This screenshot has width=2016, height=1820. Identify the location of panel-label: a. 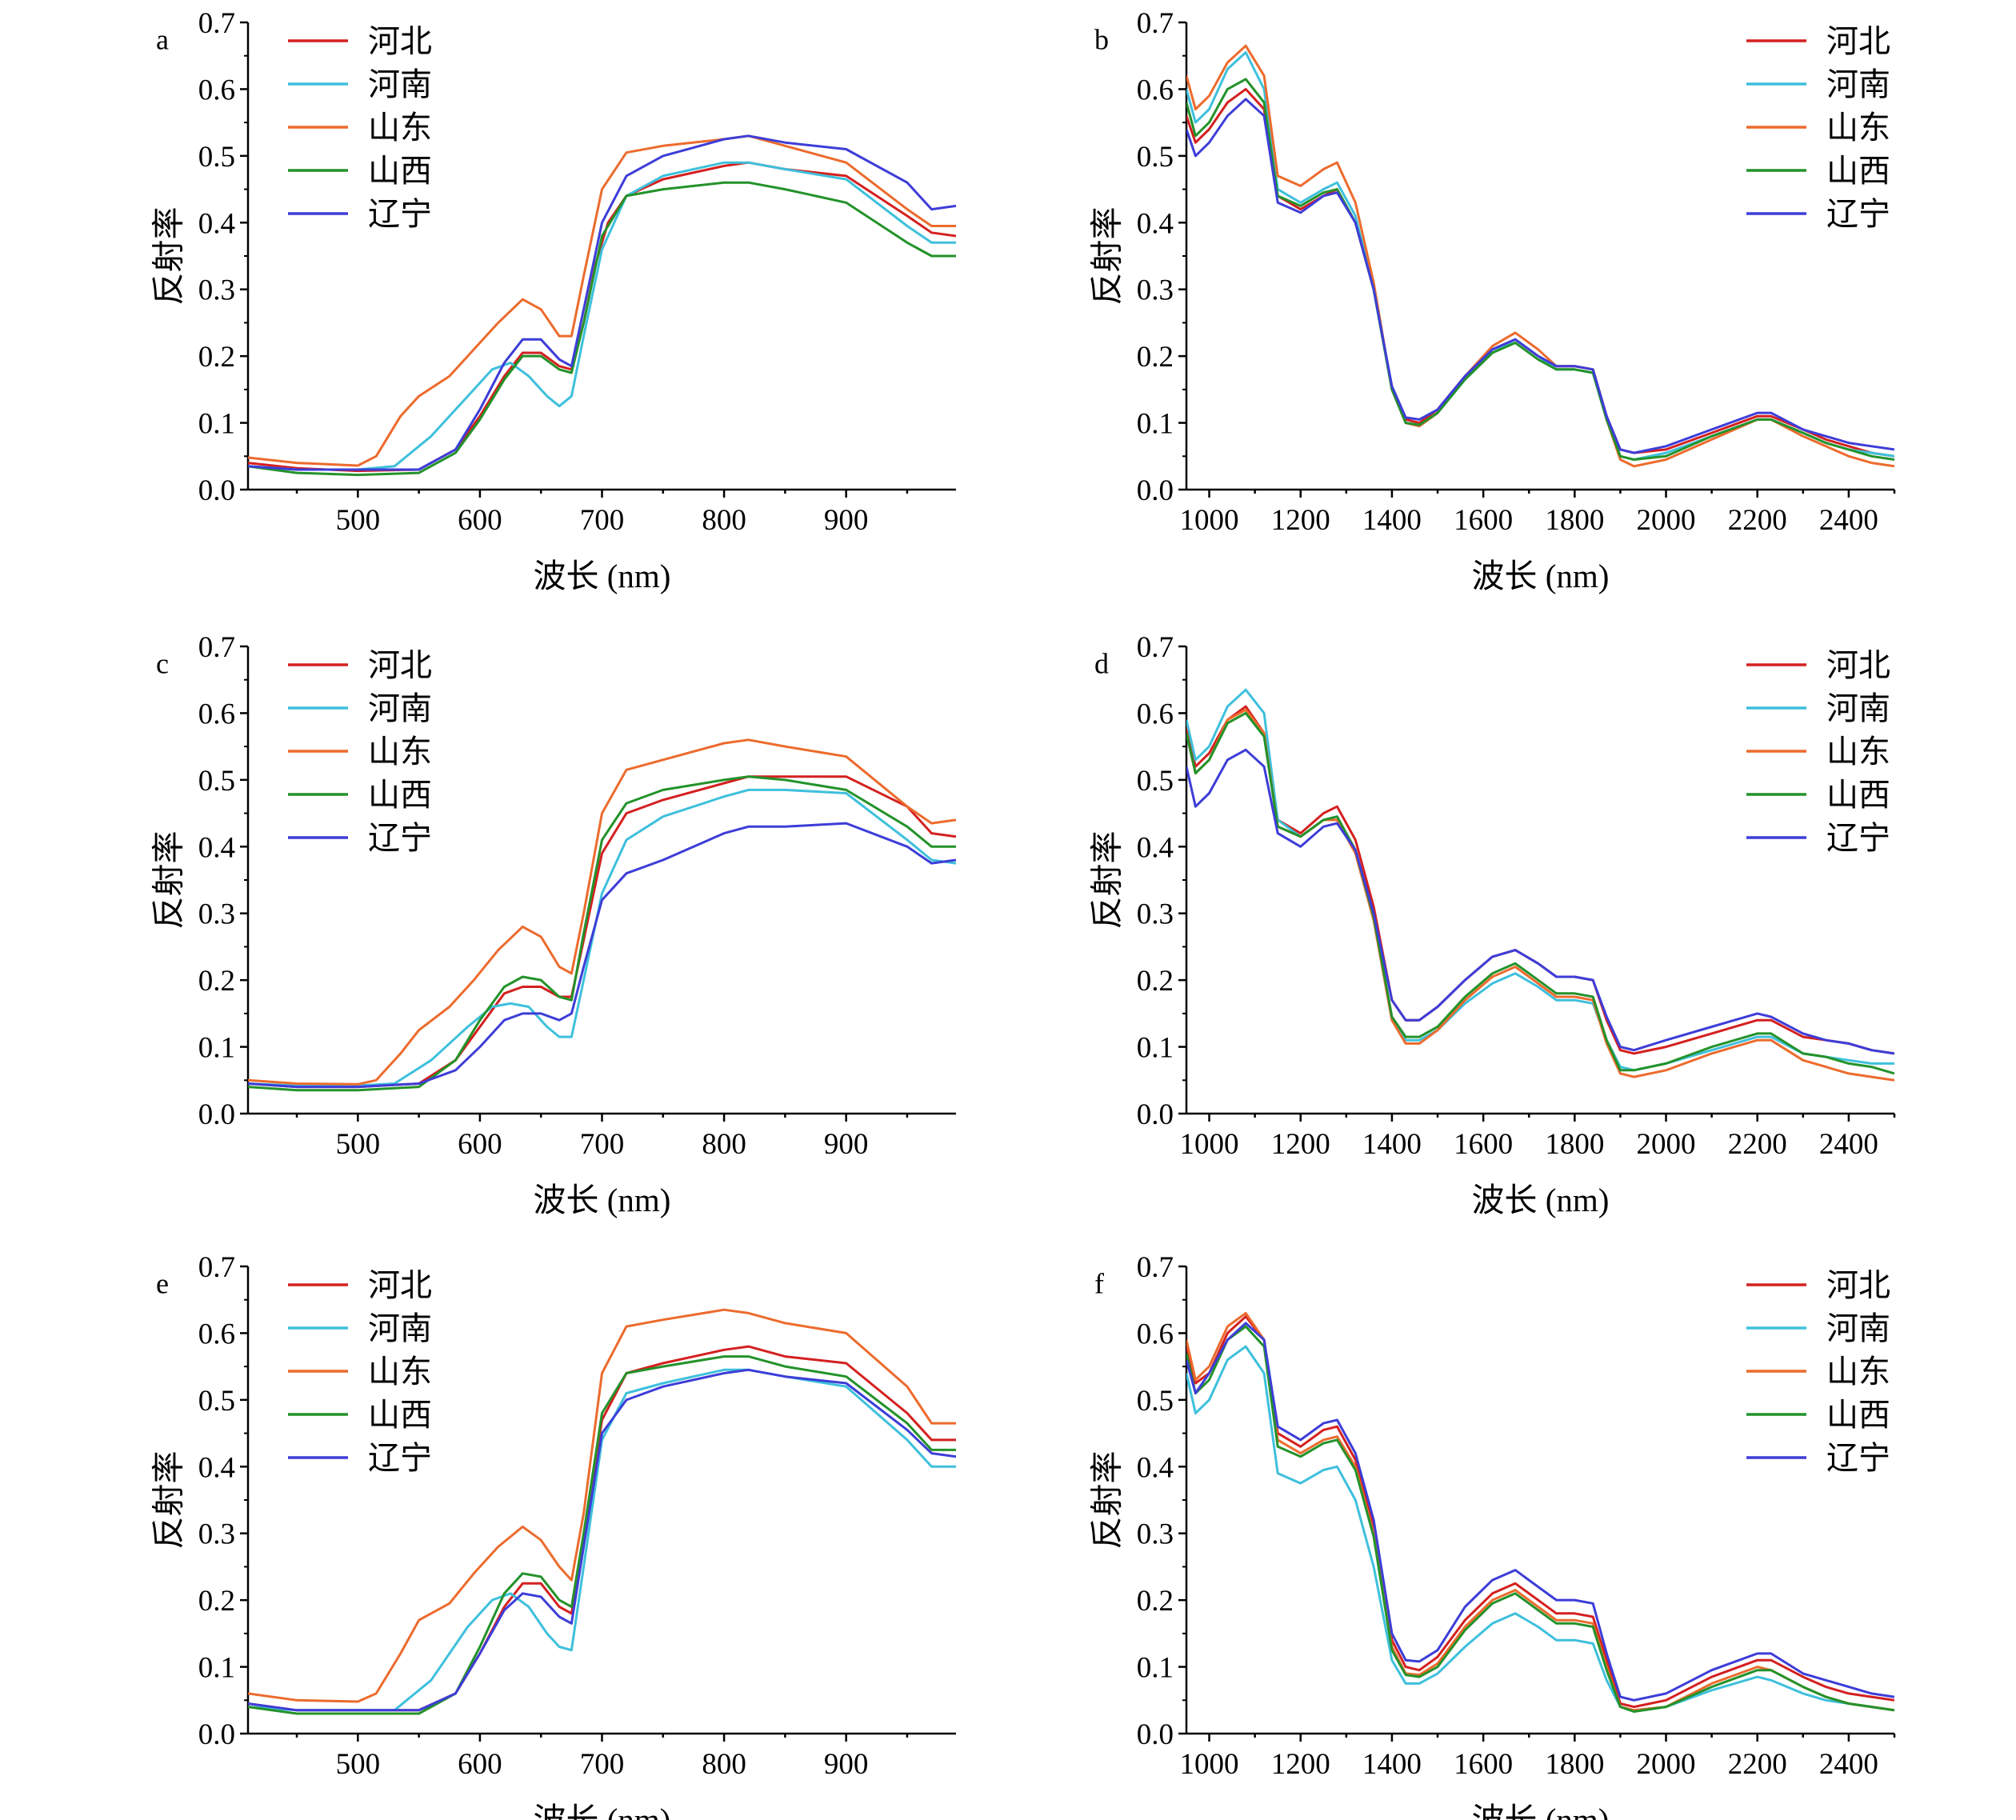
(162, 40).